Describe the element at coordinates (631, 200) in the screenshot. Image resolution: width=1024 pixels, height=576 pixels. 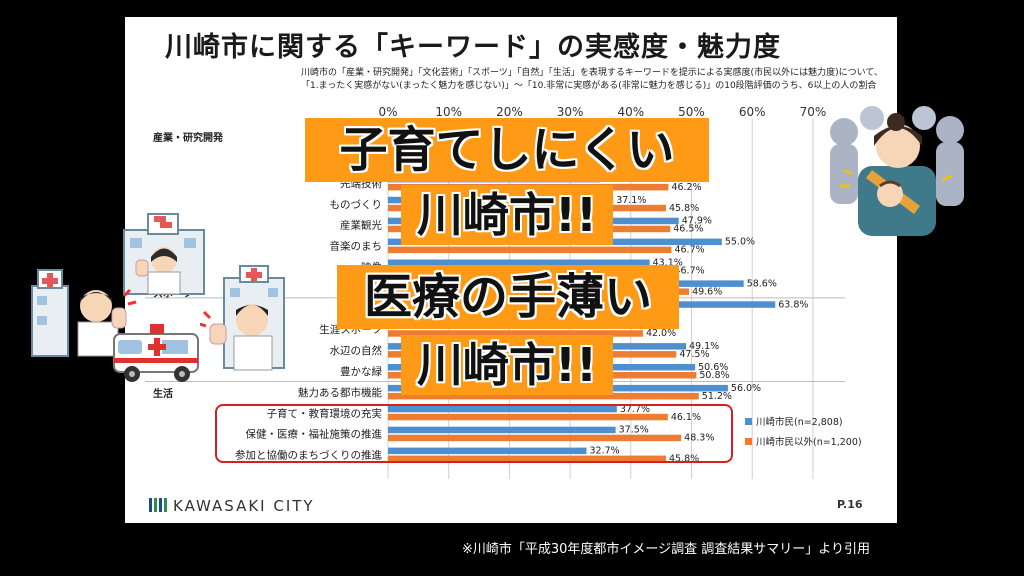
I see `data-label: 37.1%` at that location.